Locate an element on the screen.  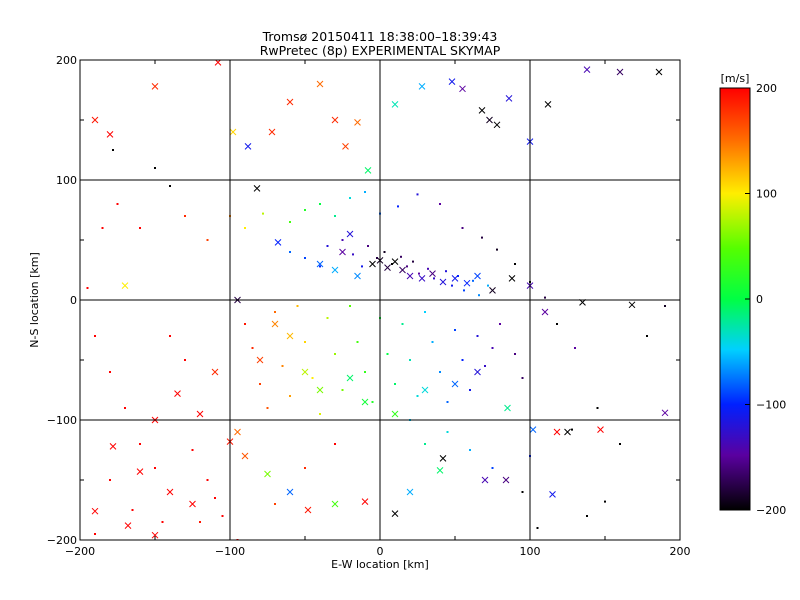
y-tick-label: 200 is located at coordinates (66, 60).